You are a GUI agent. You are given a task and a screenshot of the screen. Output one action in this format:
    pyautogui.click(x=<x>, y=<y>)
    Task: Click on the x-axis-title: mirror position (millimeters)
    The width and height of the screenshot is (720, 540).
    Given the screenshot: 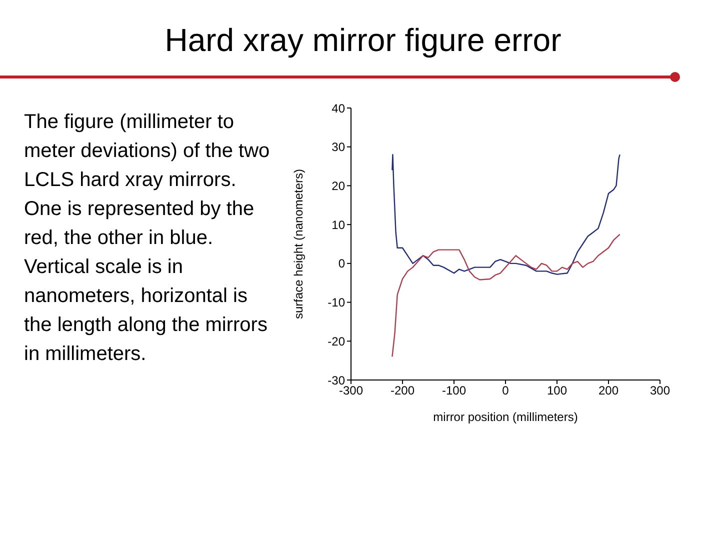 What is the action you would take?
    pyautogui.click(x=505, y=417)
    